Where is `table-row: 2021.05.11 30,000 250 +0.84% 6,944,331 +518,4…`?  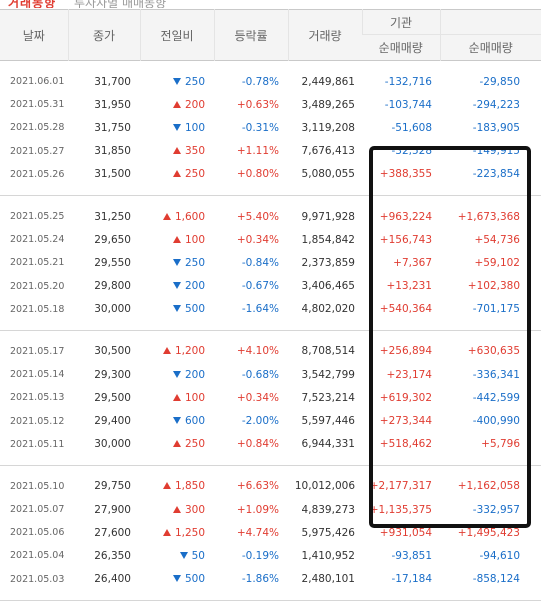
table-row: 2021.05.11 30,000 250 +0.84% 6,944,331 +518,4… is located at coordinates (270, 444).